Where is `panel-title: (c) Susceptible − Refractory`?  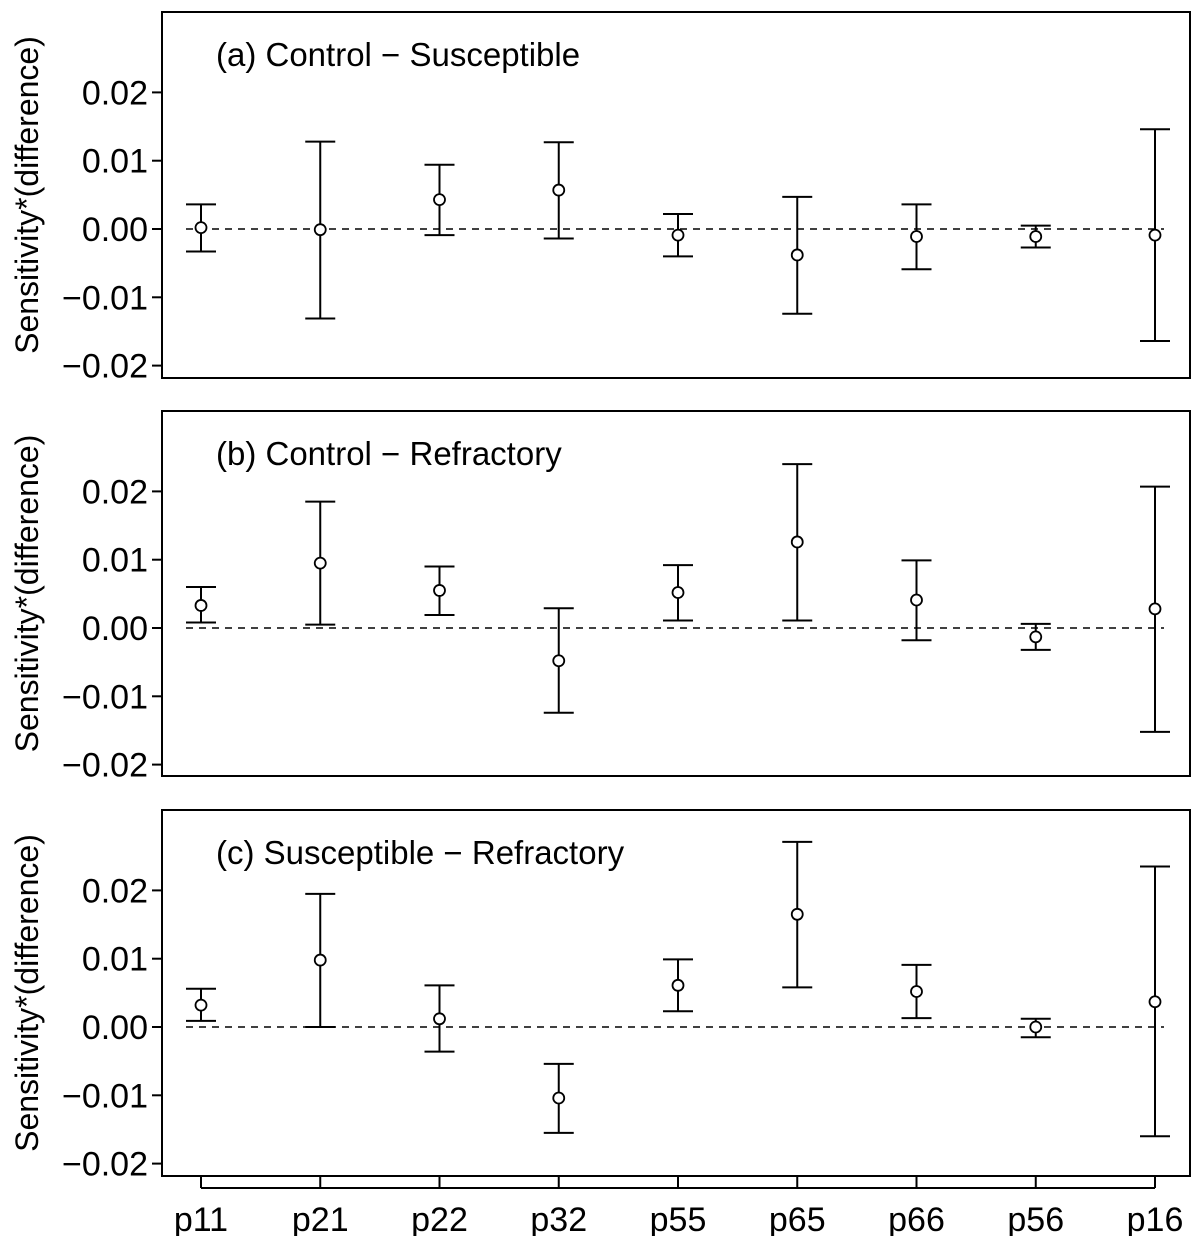 panel-title: (c) Susceptible − Refractory is located at coordinates (420, 852).